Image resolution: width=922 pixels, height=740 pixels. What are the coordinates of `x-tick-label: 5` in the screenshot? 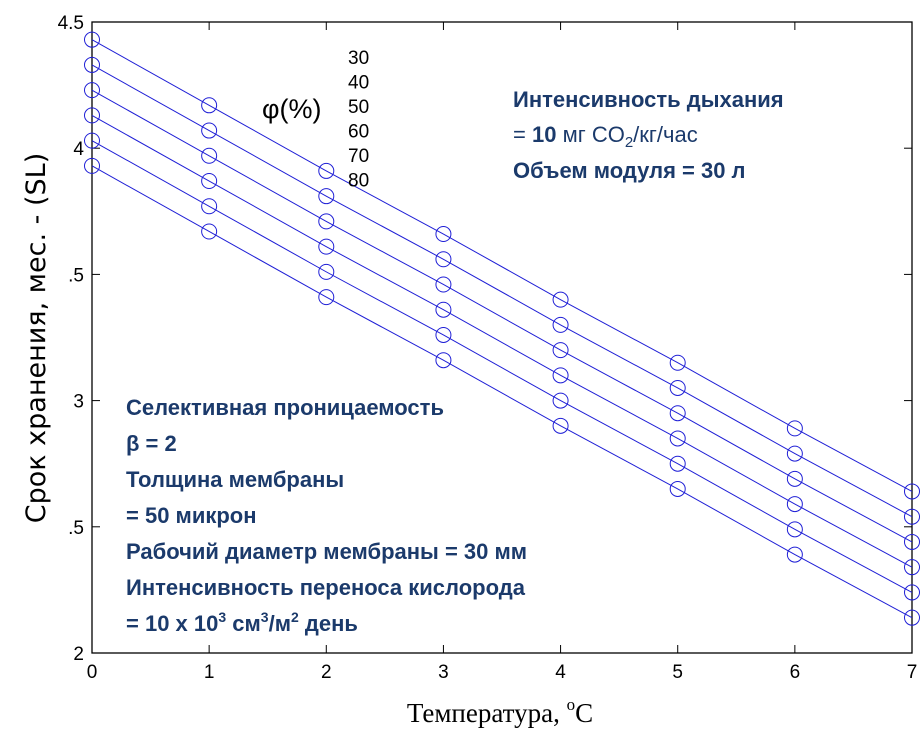 It's located at (677, 672).